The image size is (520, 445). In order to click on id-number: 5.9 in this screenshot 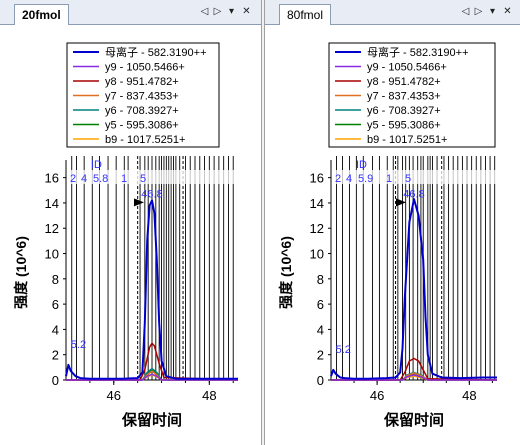, I will do `click(365, 179)`.